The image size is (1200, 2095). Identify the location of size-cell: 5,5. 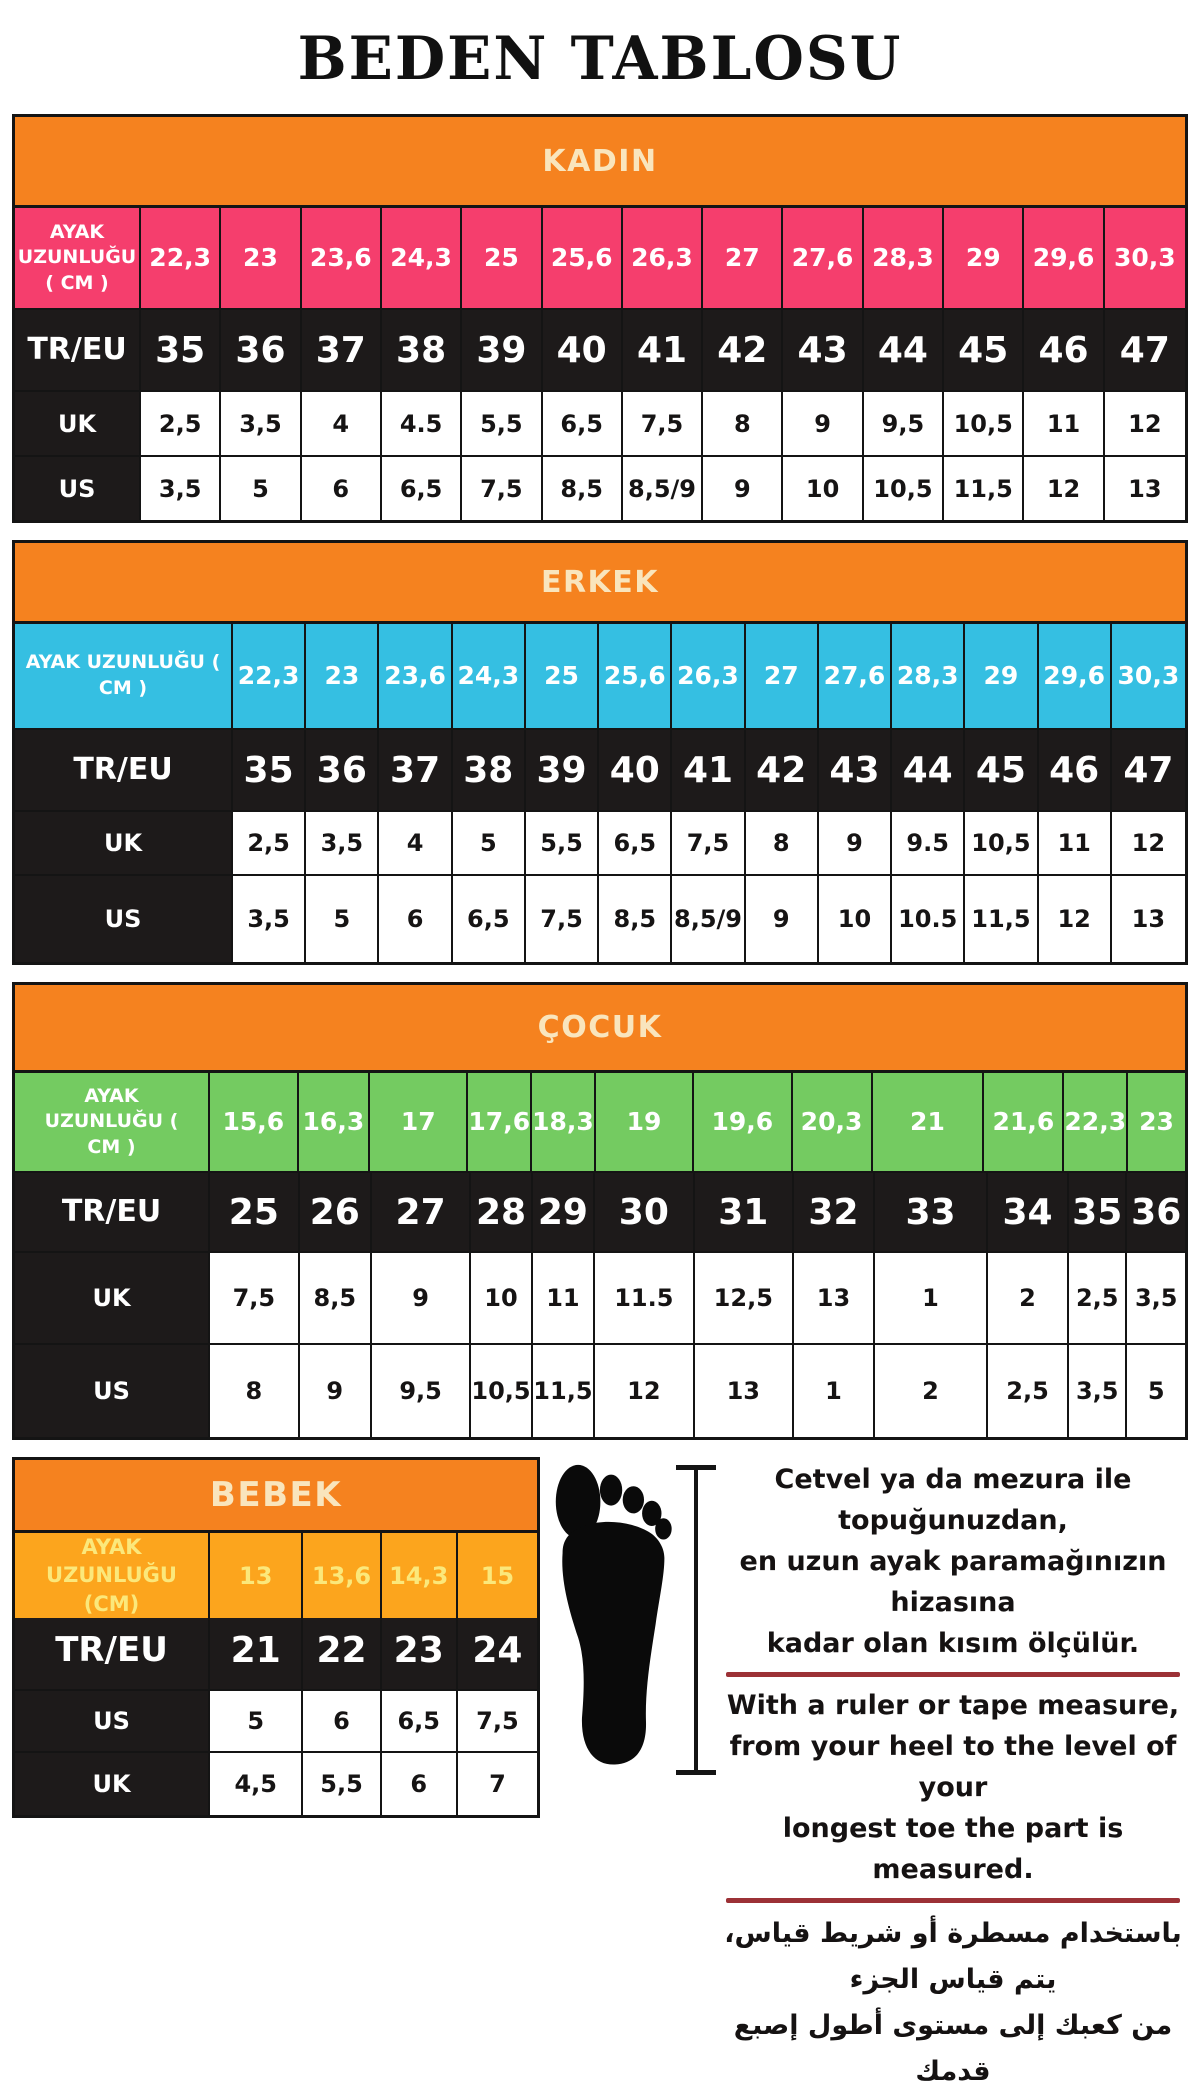
(342, 1784).